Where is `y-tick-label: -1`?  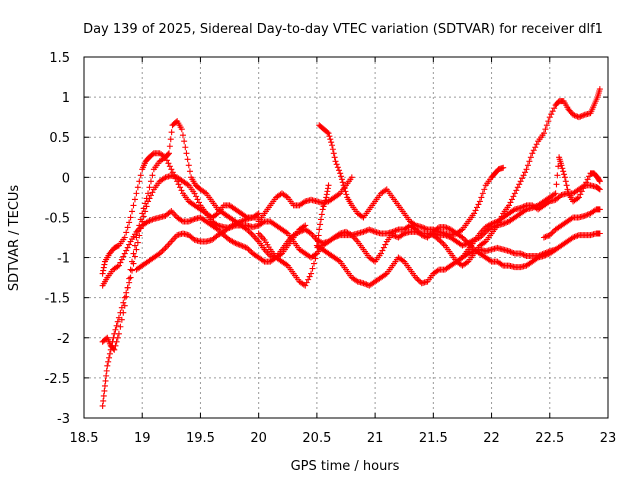 y-tick-label: -1 is located at coordinates (63, 259).